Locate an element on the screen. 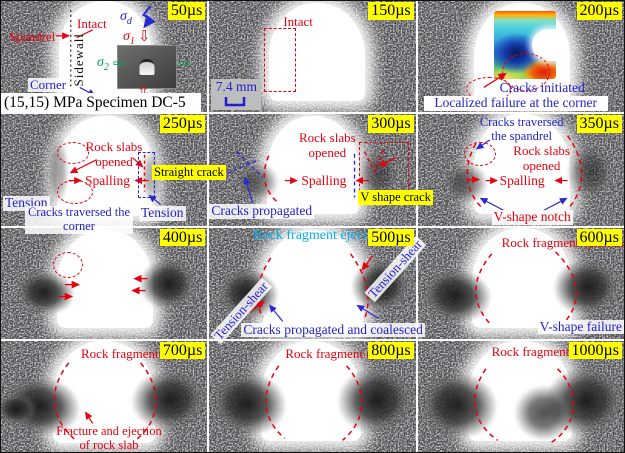  right-stress-arrow-icon: ⇨ is located at coordinates (119, 63).